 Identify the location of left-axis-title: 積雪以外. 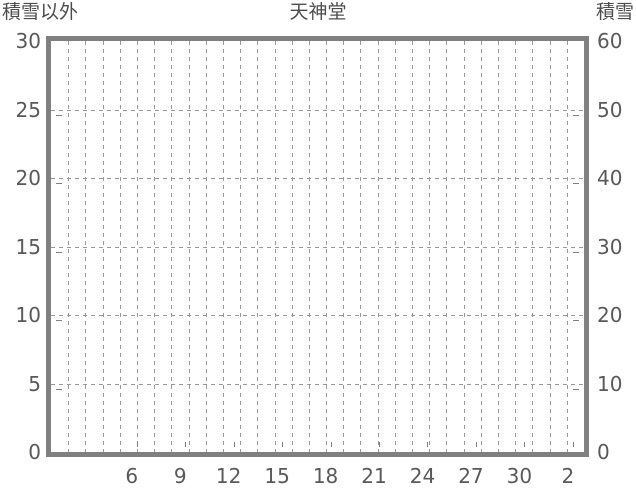
(40, 12).